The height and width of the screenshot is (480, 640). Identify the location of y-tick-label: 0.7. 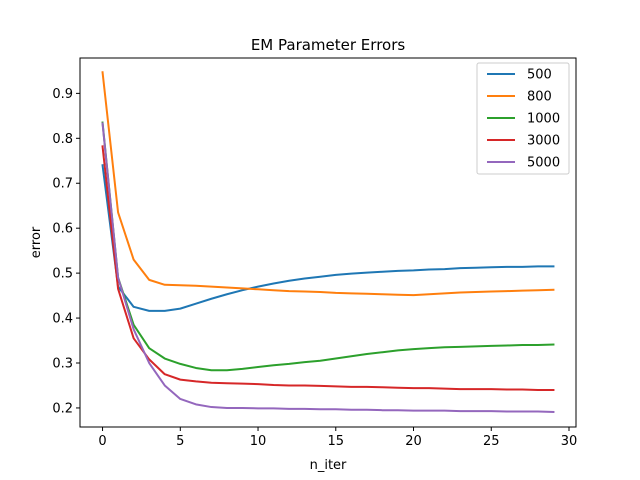
(62, 184).